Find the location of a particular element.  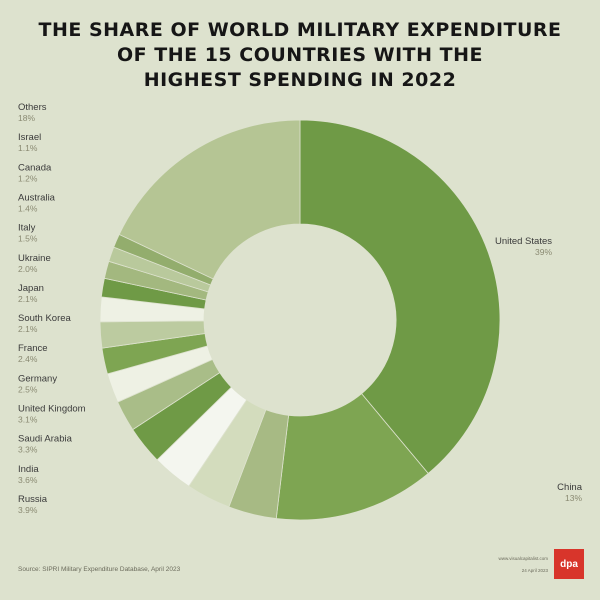

value-united-kingdom: 3.1% is located at coordinates (28, 420).